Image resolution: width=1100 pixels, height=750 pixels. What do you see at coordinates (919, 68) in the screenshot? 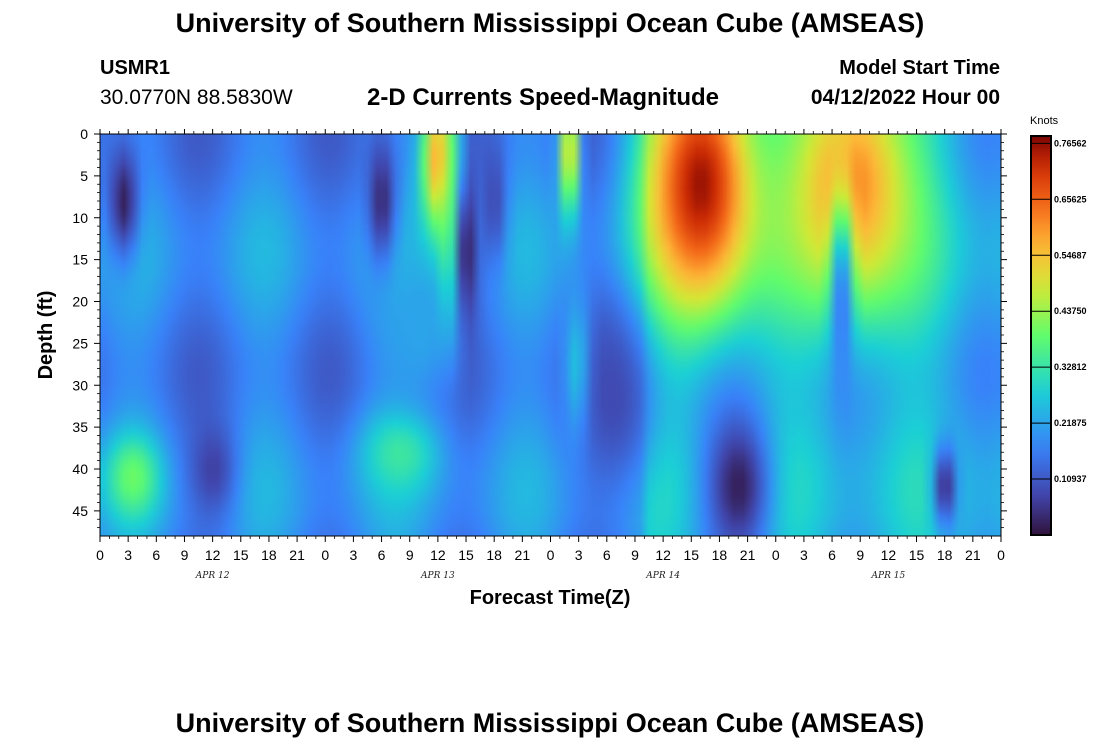
I see `model-start-label: Model Start Time` at bounding box center [919, 68].